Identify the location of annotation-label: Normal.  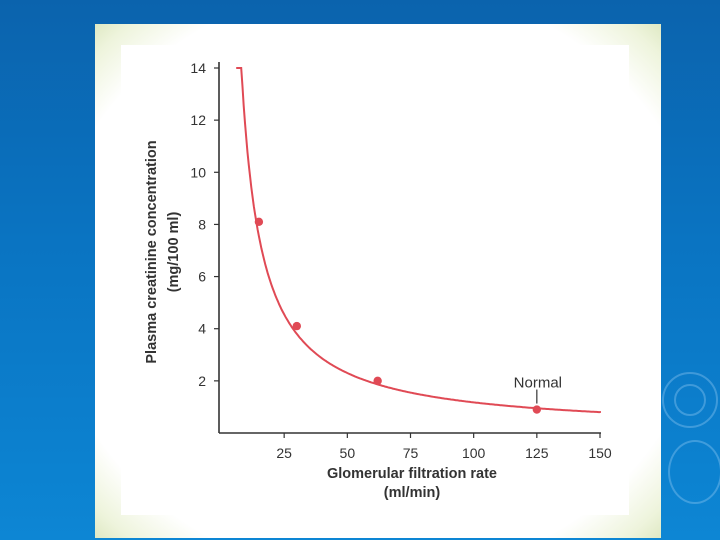
(538, 383).